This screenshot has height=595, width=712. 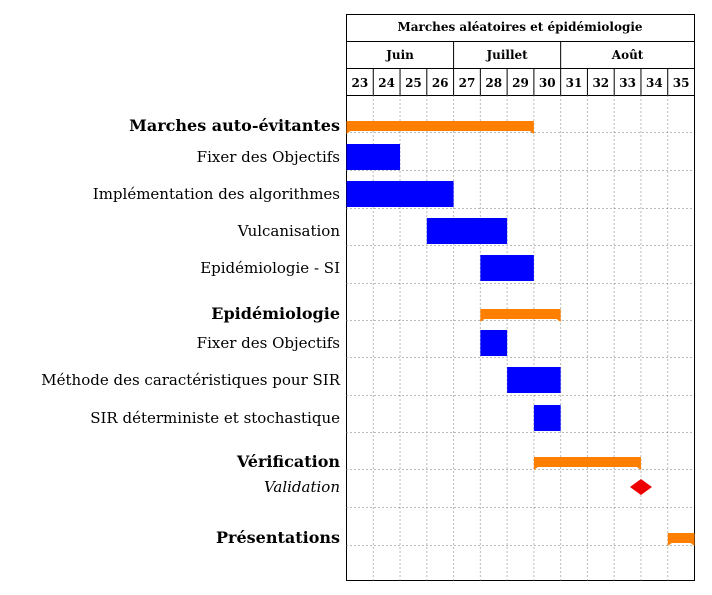 I want to click on month-header: Juin Juillet Août, so click(x=514, y=55).